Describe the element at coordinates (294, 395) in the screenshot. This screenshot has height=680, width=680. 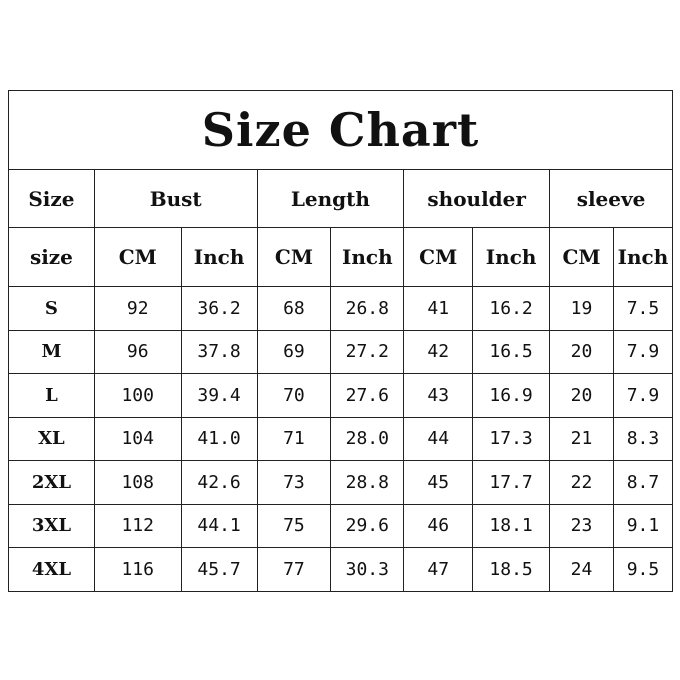
I see `measurement-cell: 70` at that location.